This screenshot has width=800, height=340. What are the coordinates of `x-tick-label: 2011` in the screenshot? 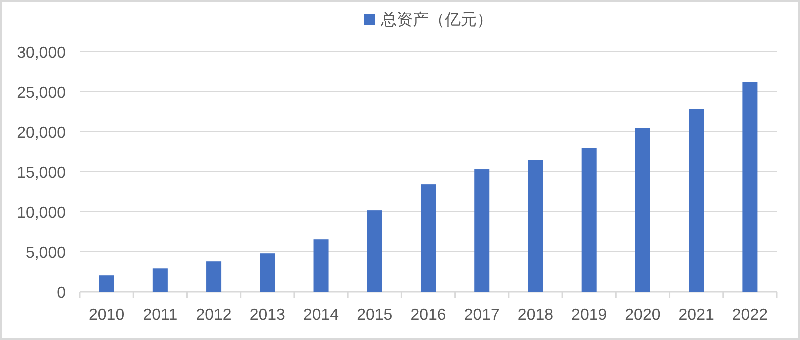 It's located at (160, 315).